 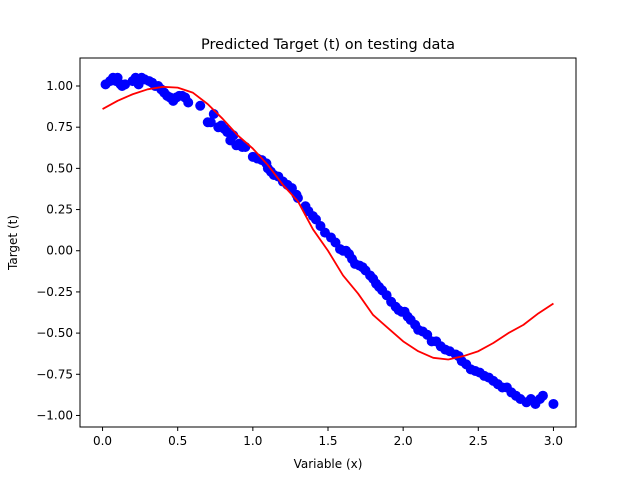 What do you see at coordinates (54, 292) in the screenshot?
I see `y-tick-label: −0.25` at bounding box center [54, 292].